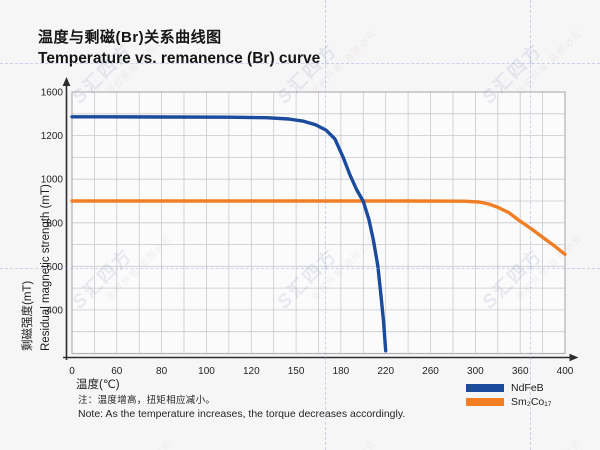 This screenshot has width=600, height=450. I want to click on svg-text: 1600, so click(52, 93).